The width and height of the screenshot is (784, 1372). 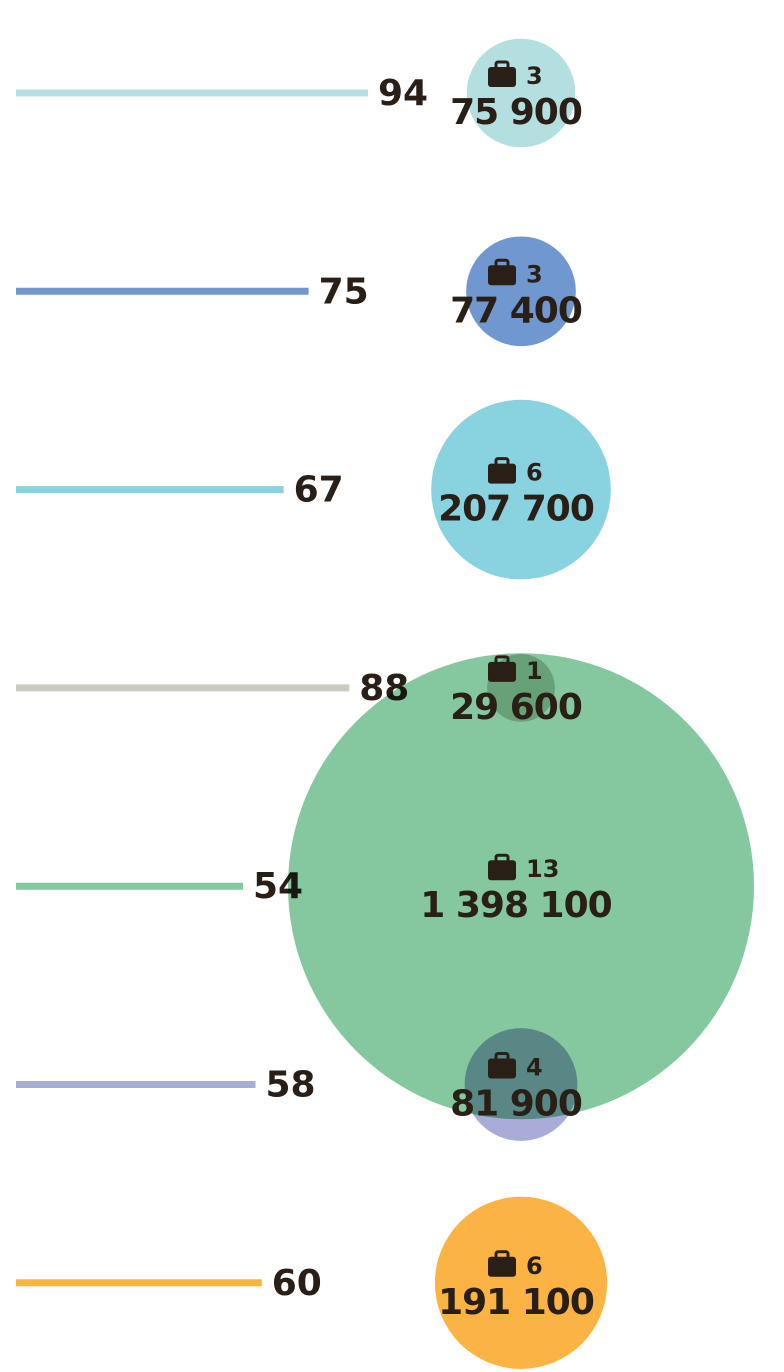 I want to click on count-label: 13, so click(x=542, y=869).